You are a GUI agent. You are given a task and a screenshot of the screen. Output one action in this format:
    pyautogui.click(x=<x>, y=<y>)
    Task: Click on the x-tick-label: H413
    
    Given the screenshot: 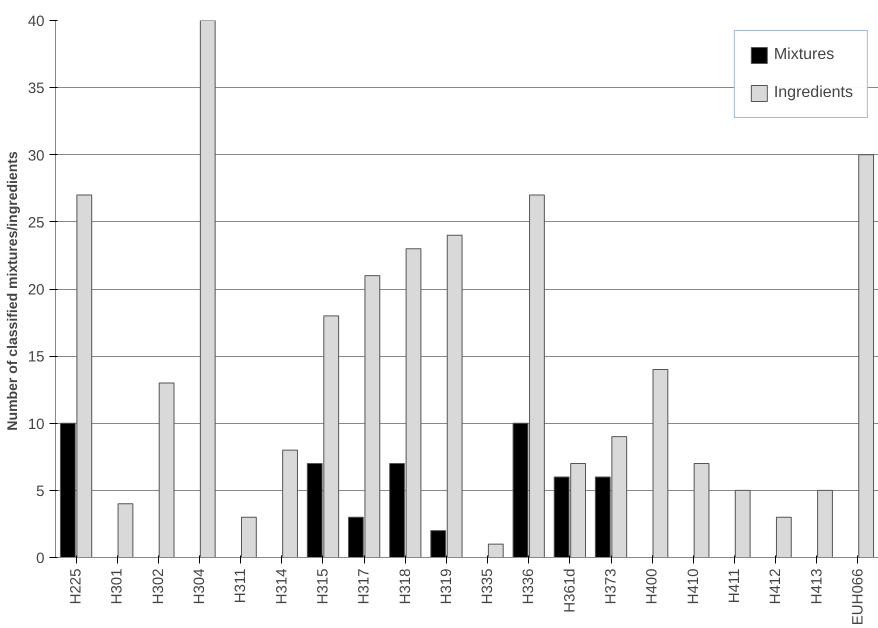 What is the action you would take?
    pyautogui.click(x=817, y=586)
    